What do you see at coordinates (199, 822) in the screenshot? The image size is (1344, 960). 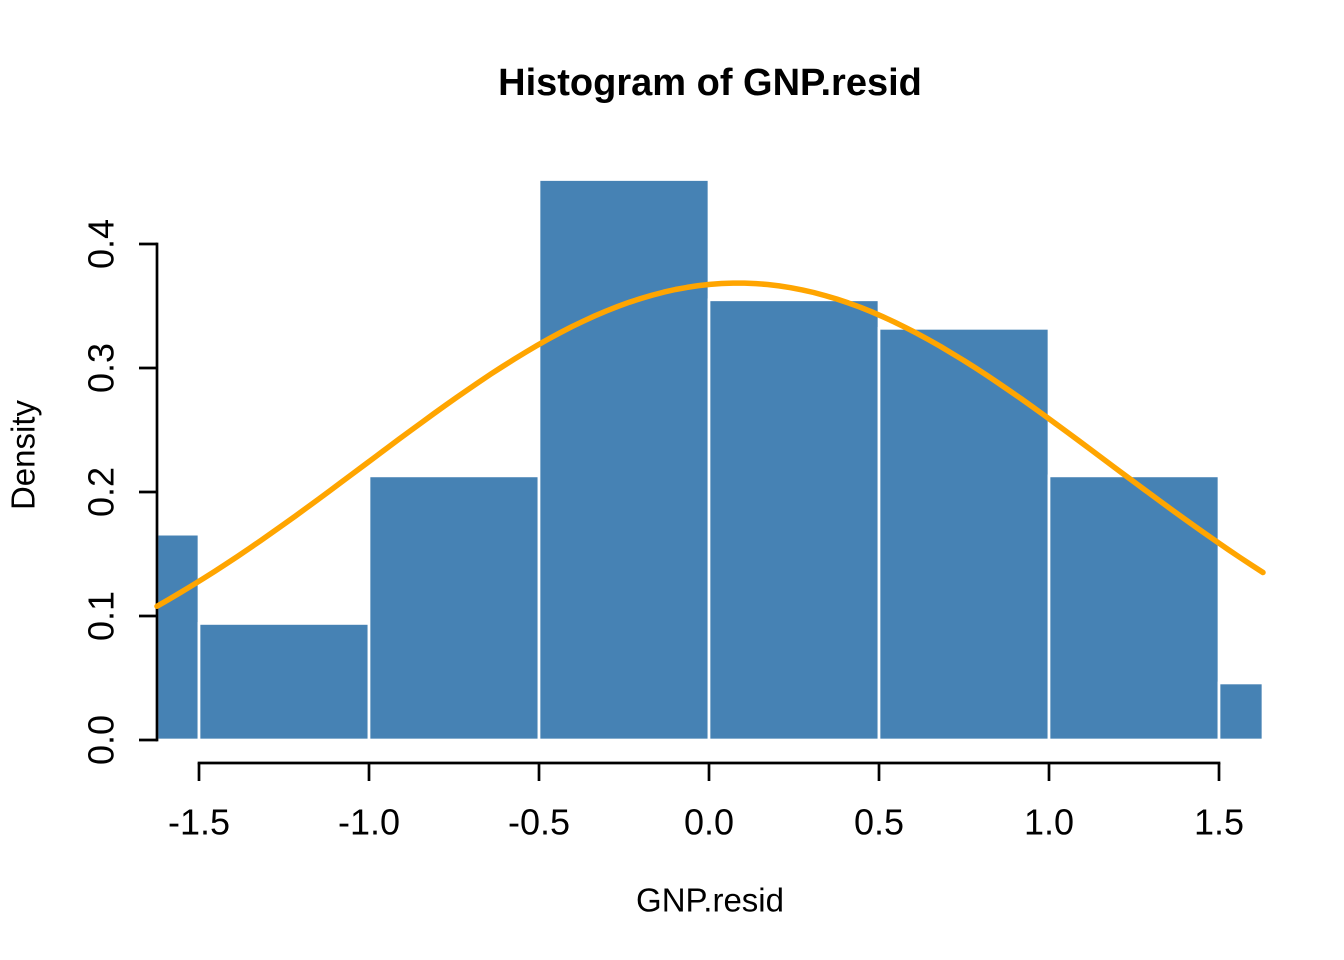 I see `x-tick-label: -1.5` at bounding box center [199, 822].